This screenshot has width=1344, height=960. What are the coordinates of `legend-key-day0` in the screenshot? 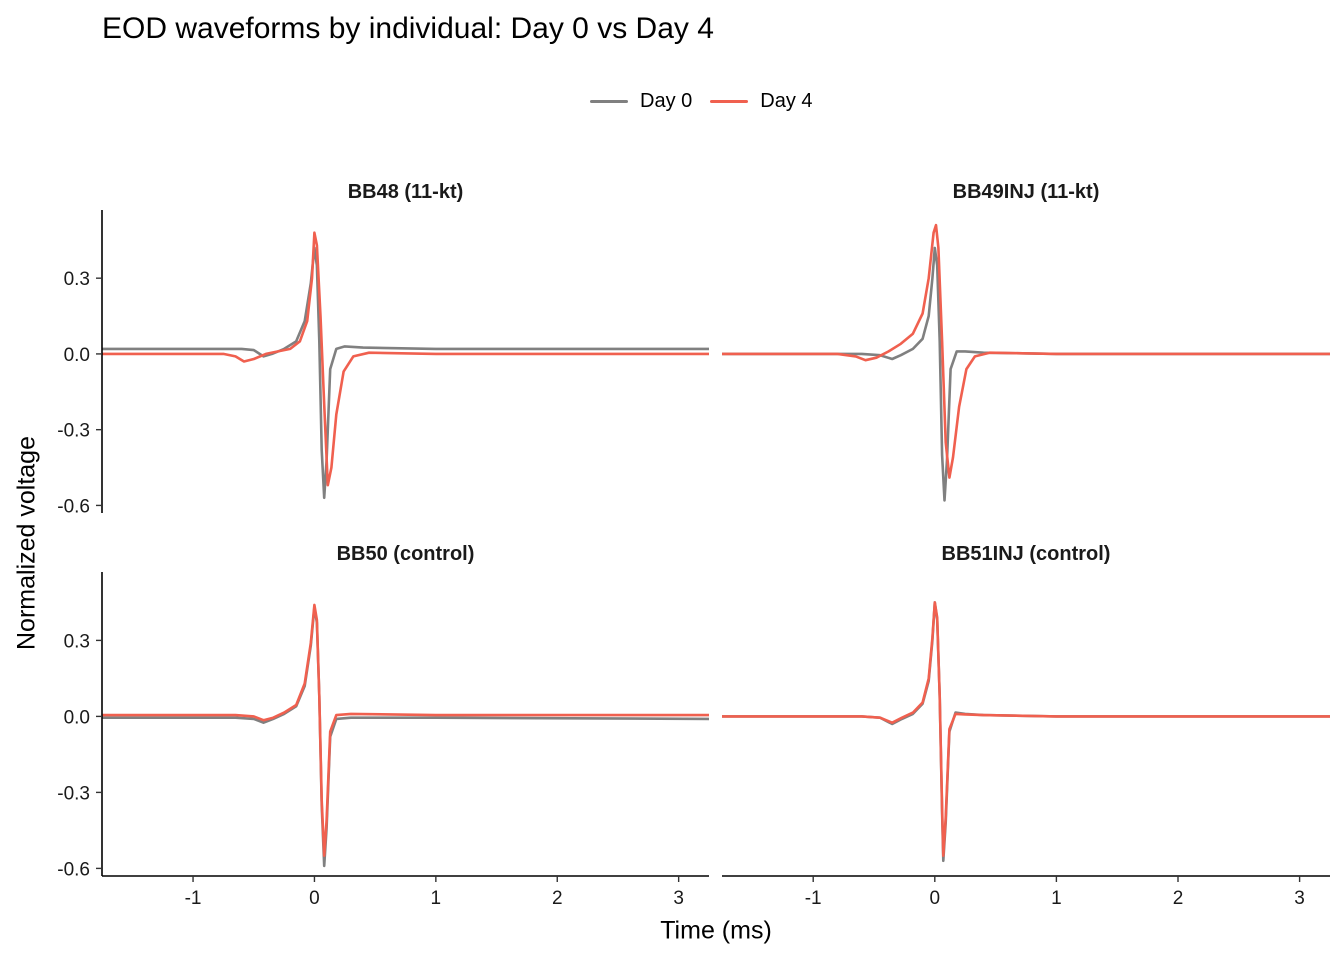 It's located at (609, 101).